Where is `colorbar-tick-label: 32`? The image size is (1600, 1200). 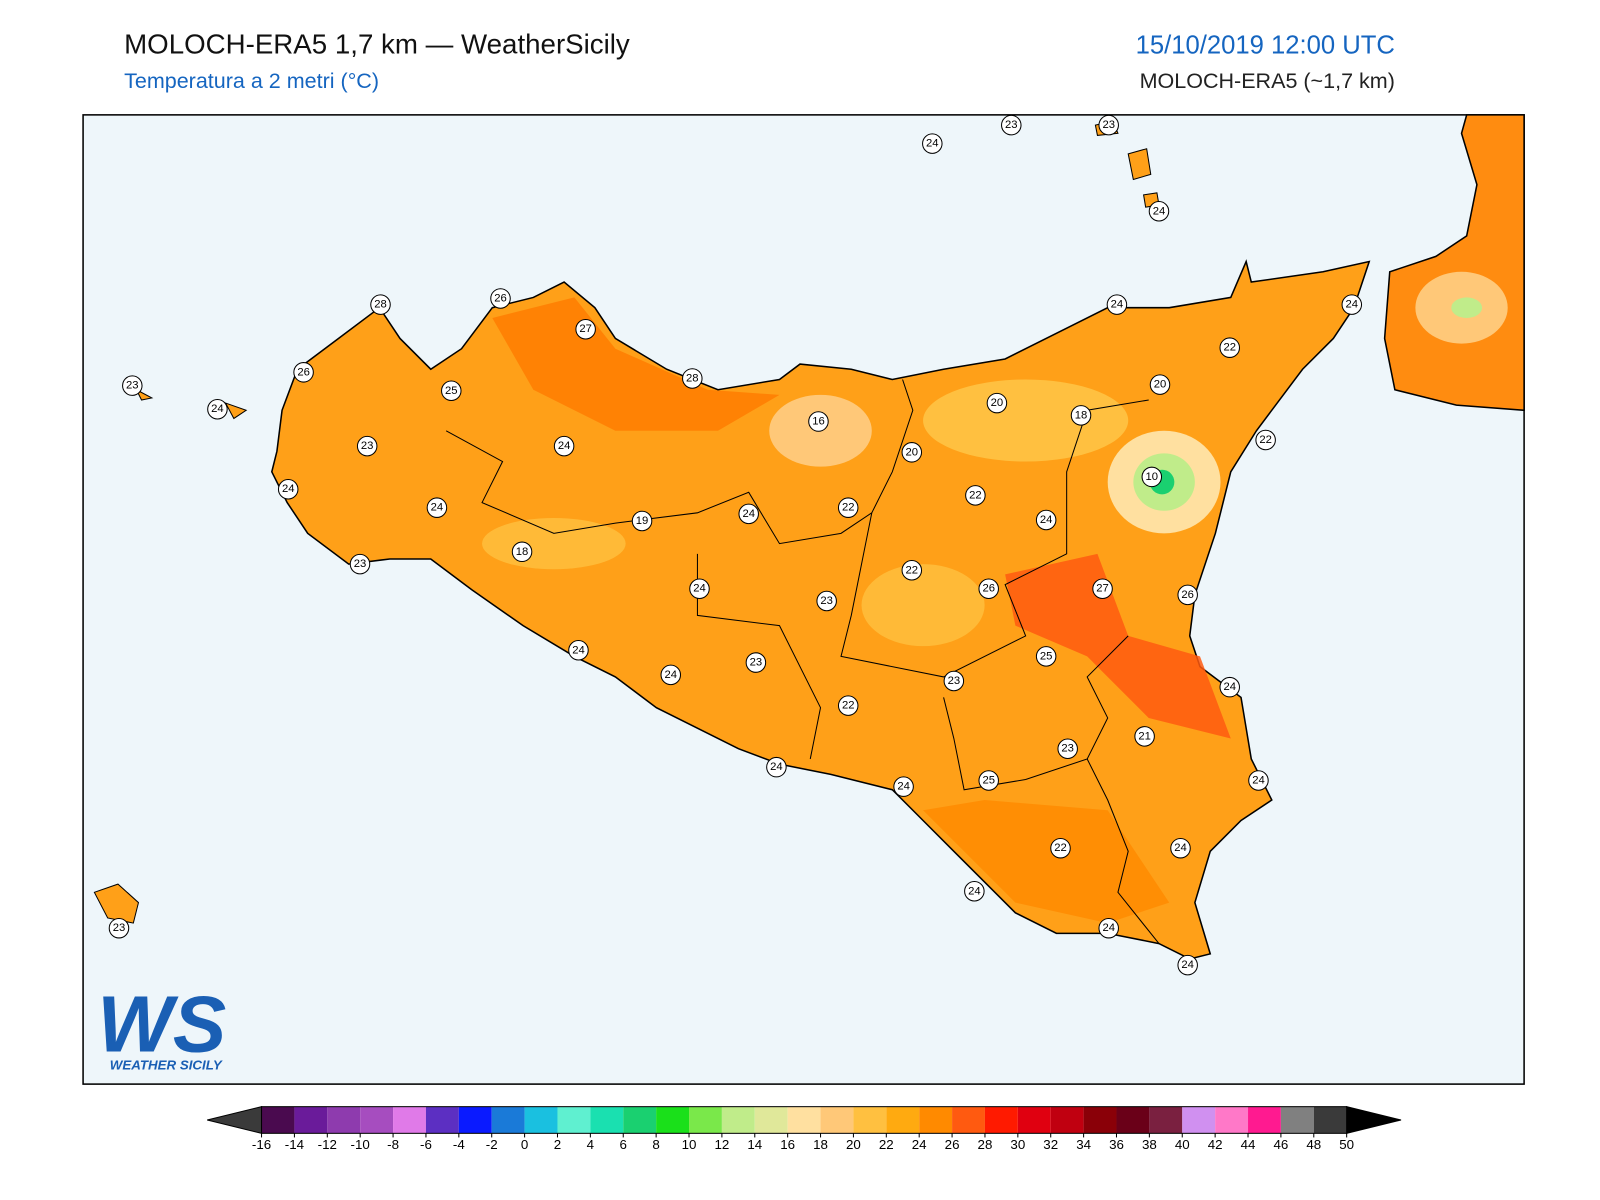
colorbar-tick-label: 32 is located at coordinates (1050, 1144).